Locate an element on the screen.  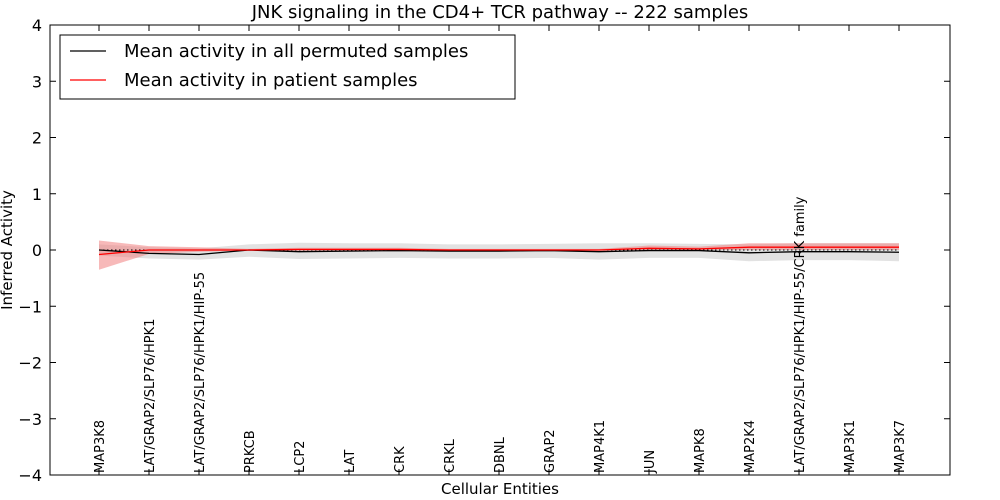
x-tick-label: MAP3K7 is located at coordinates (900, 446).